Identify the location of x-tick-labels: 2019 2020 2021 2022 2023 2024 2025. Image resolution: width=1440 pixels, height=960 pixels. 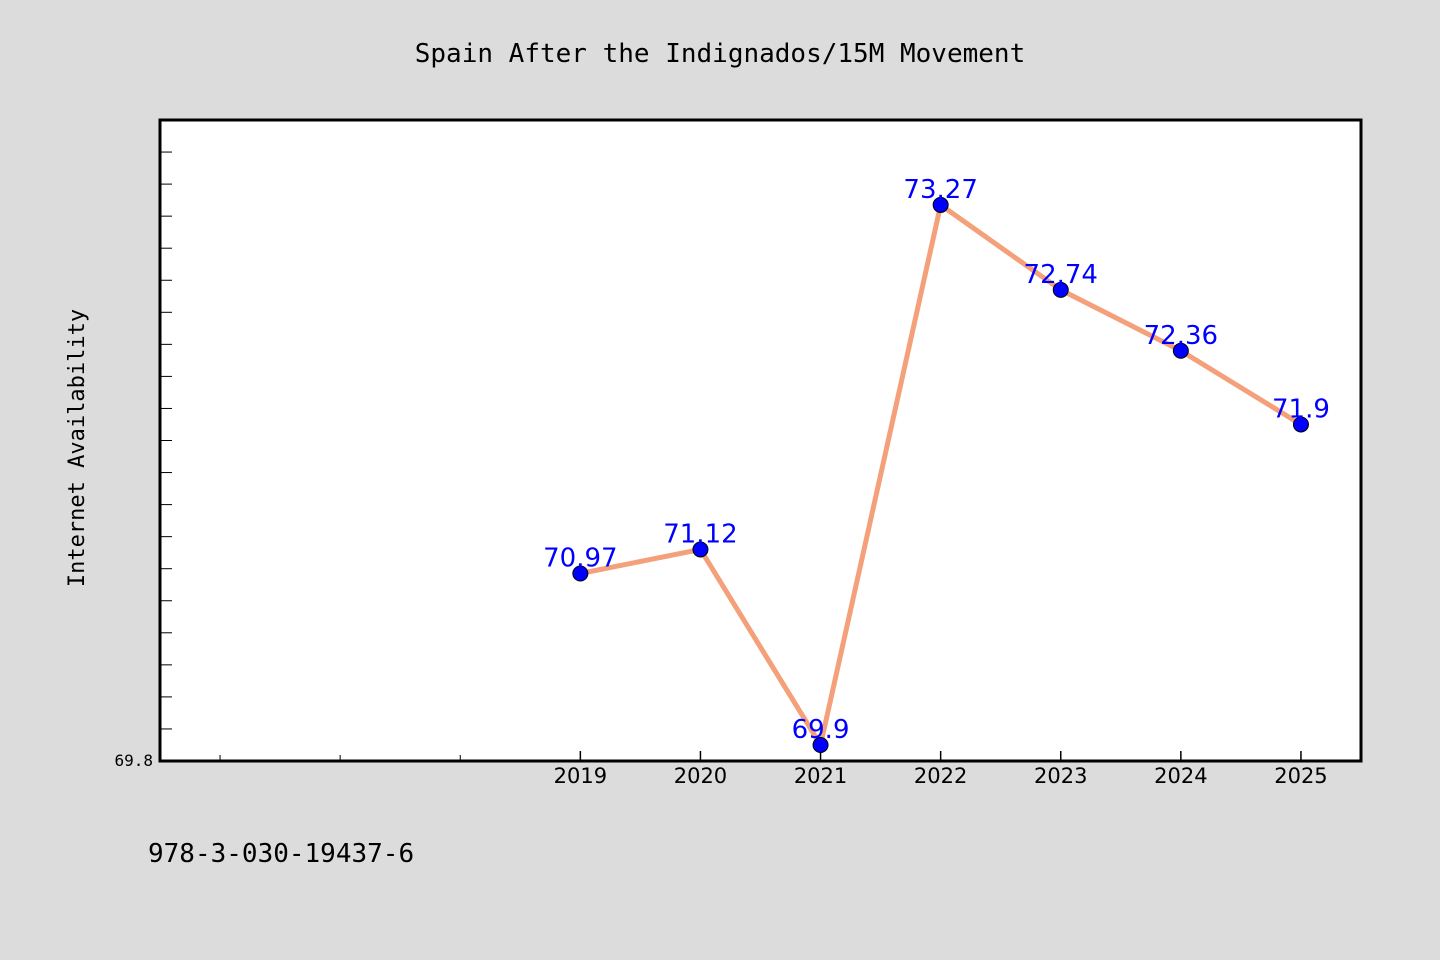
(941, 776).